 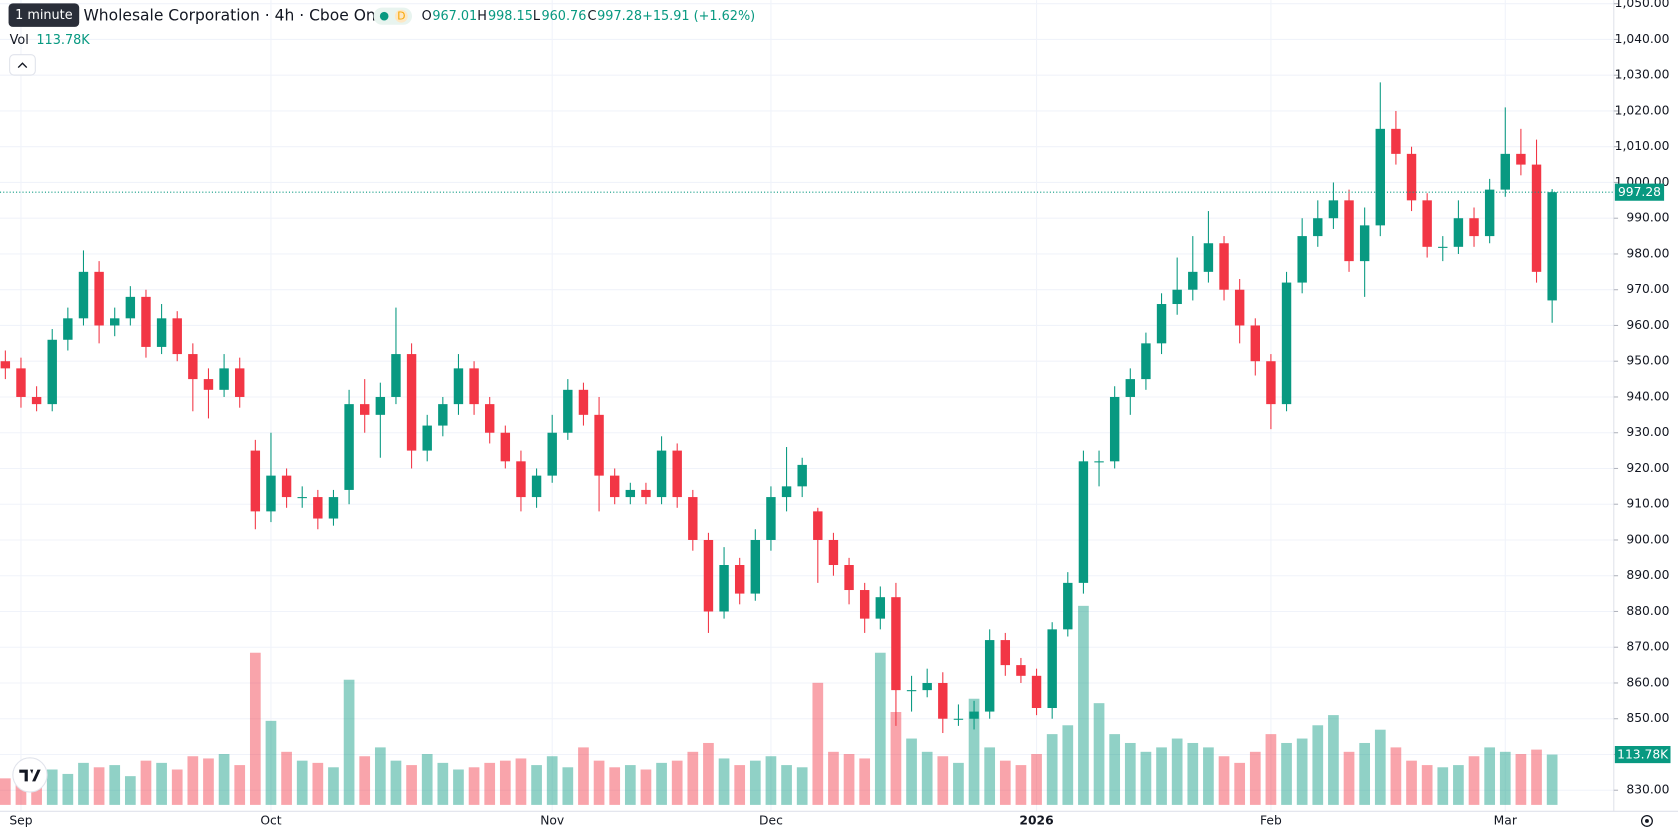 I want to click on tooltip: 1 minute, so click(x=44, y=15).